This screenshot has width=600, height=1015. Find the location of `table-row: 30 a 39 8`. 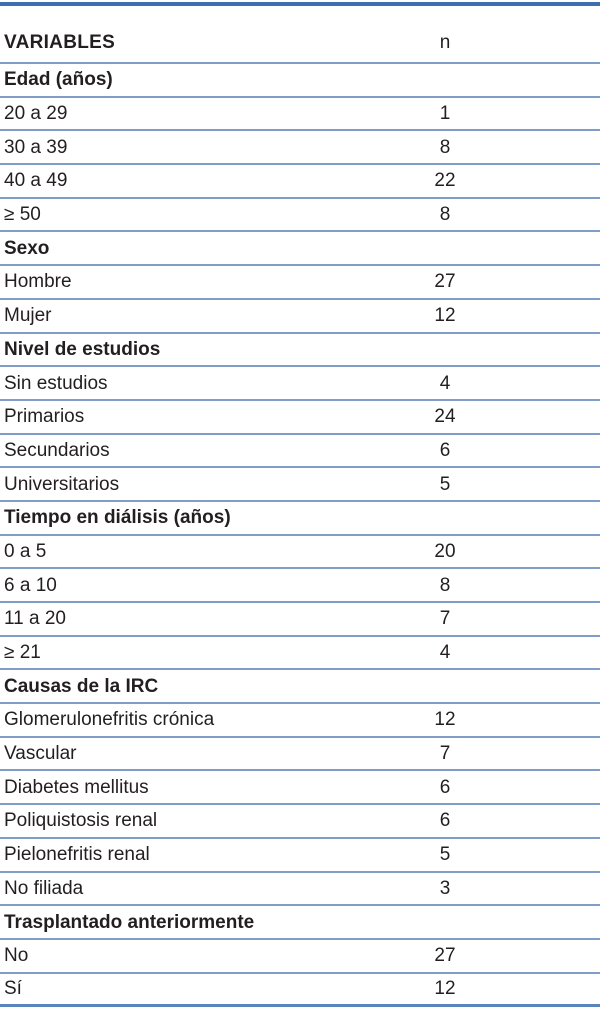

table-row: 30 a 39 8 is located at coordinates (300, 148).